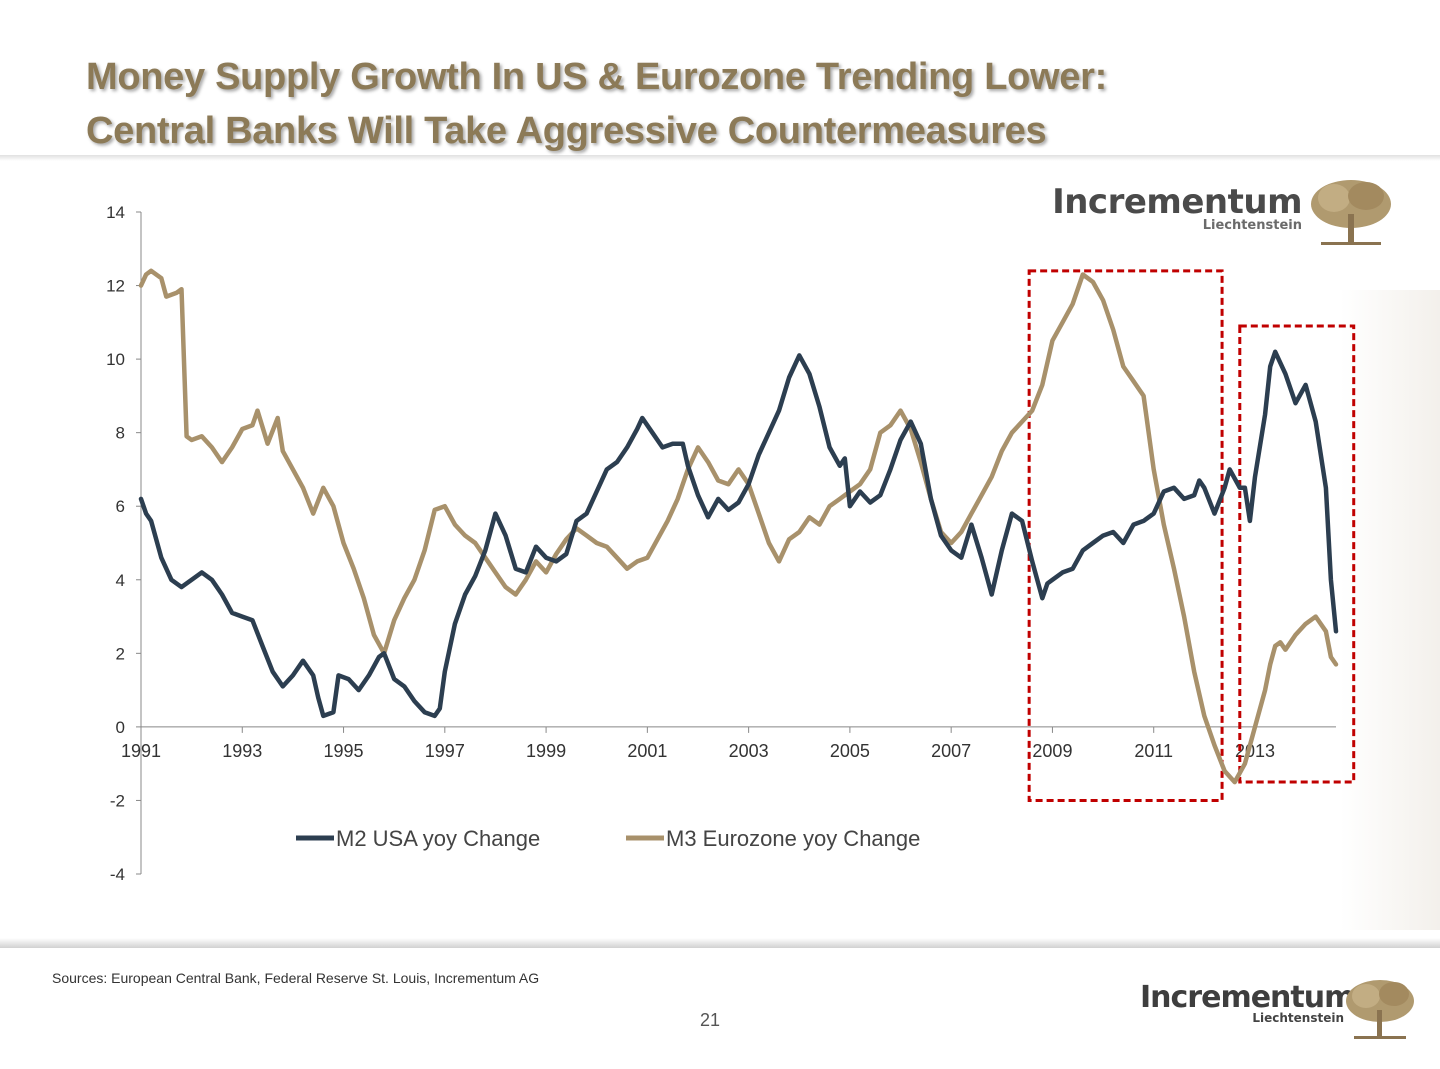 This screenshot has width=1440, height=1069. What do you see at coordinates (1153, 751) in the screenshot?
I see `x-tick-label: 2011` at bounding box center [1153, 751].